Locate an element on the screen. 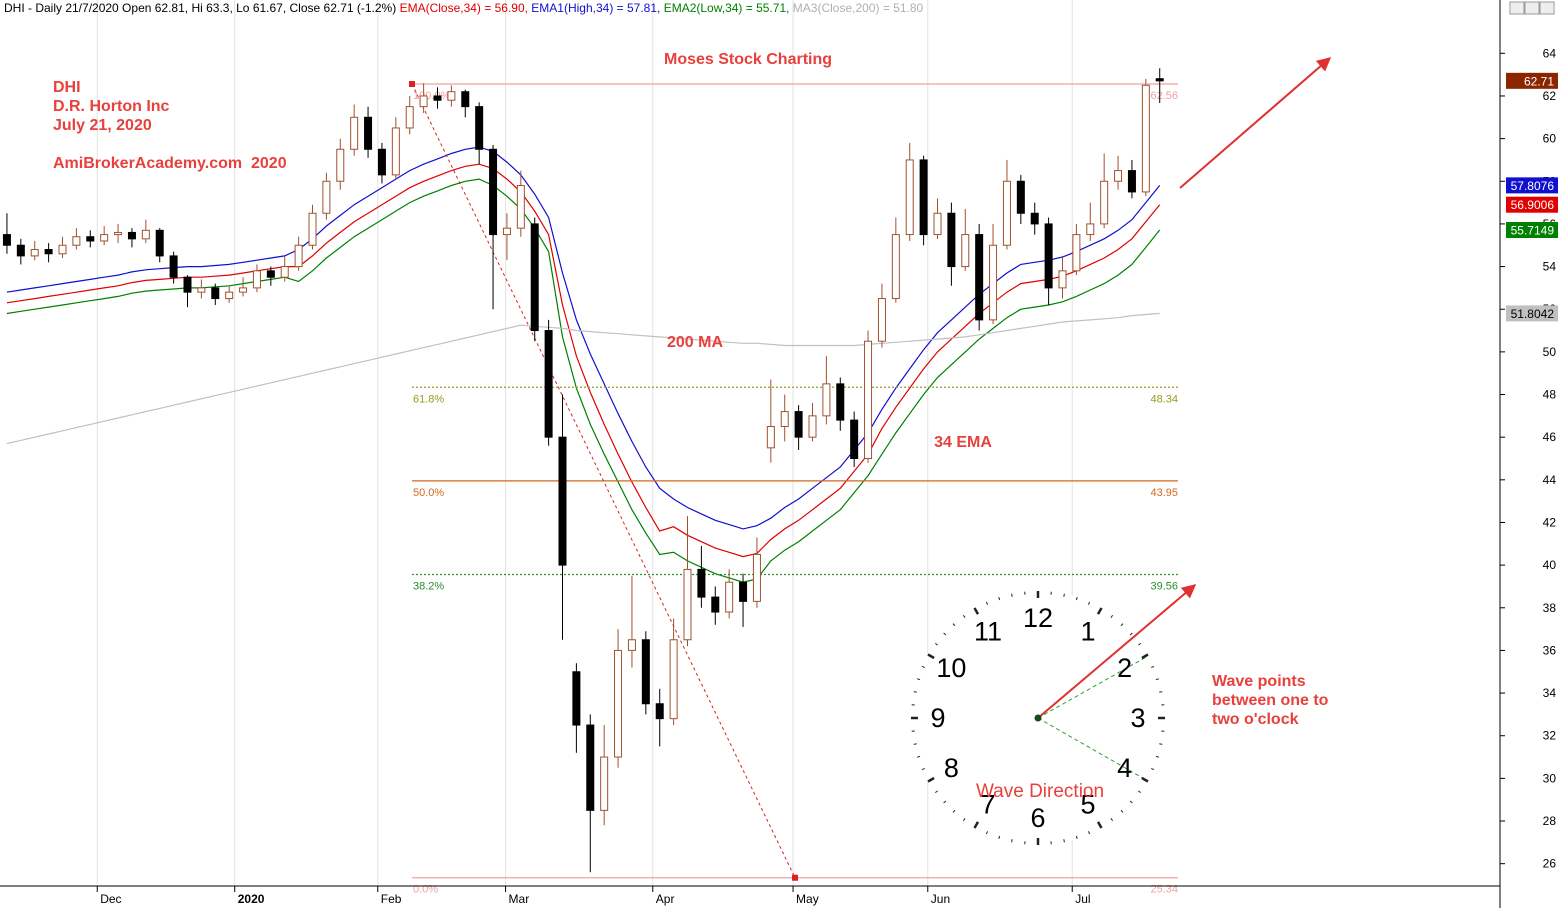 The width and height of the screenshot is (1561, 913). y-tick-label: 34 is located at coordinates (1550, 693).